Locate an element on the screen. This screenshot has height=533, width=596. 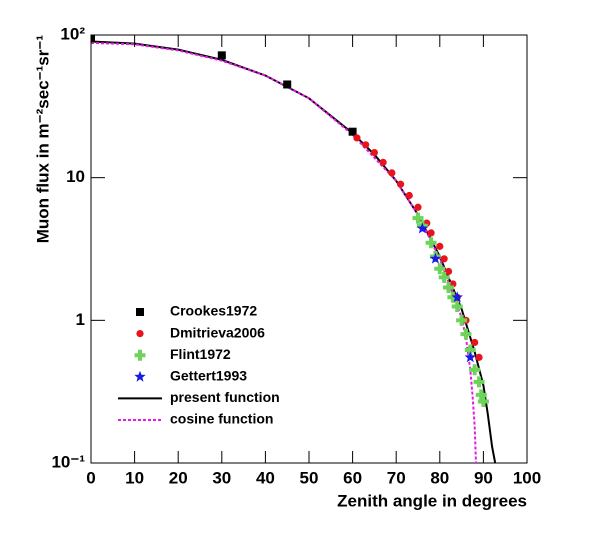
legend-label: cosine function is located at coordinates (221, 419).